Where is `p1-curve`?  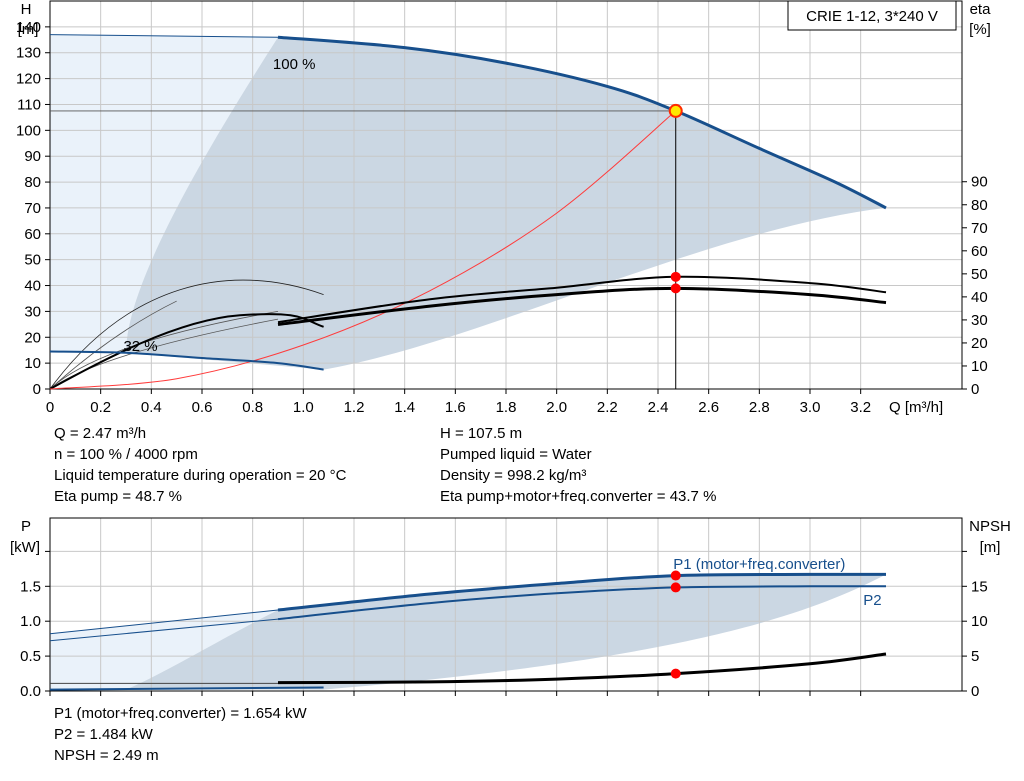
p1-curve is located at coordinates (582, 592).